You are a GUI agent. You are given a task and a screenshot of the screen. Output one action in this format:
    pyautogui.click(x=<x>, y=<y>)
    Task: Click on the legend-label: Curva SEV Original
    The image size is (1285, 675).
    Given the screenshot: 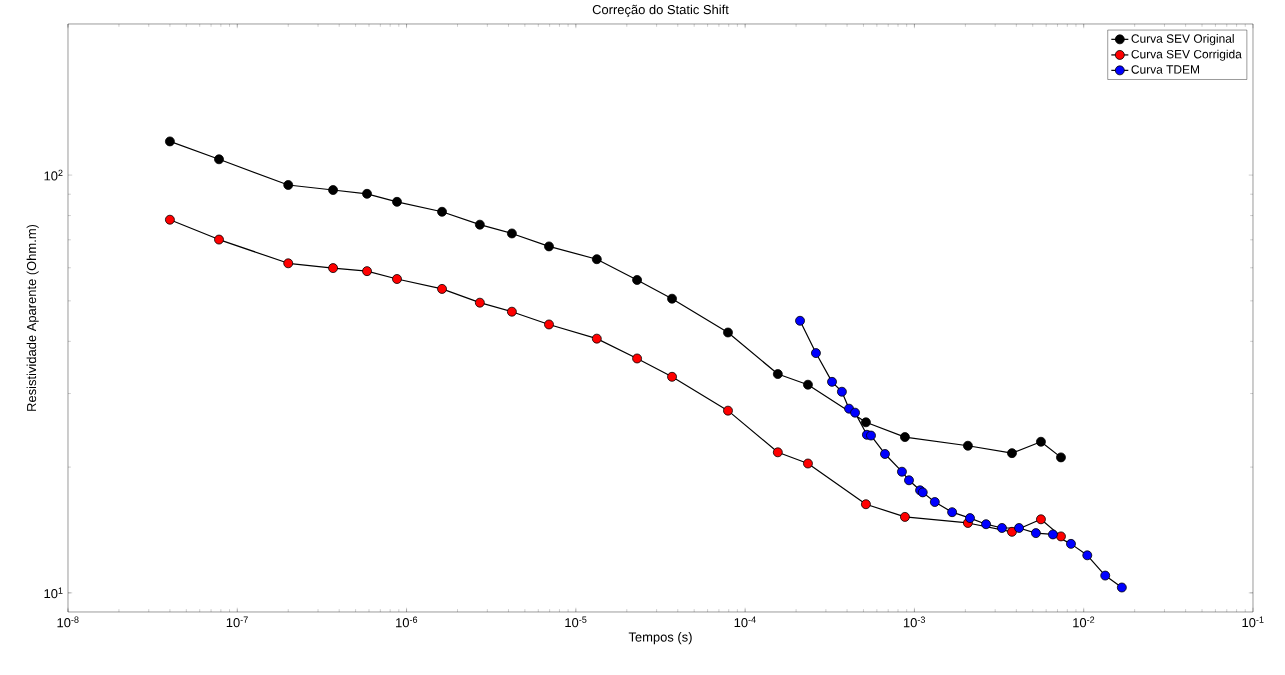 What is the action you would take?
    pyautogui.click(x=1182, y=40)
    